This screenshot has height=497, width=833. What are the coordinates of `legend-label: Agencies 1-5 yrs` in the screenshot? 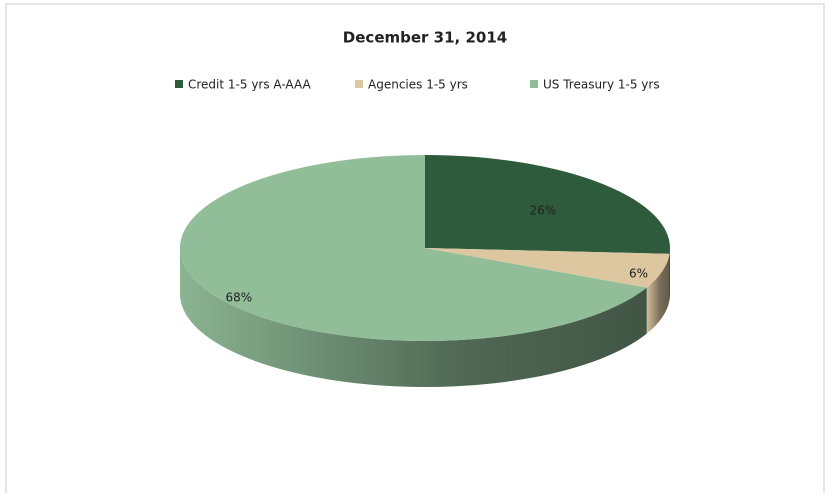 It's located at (418, 85).